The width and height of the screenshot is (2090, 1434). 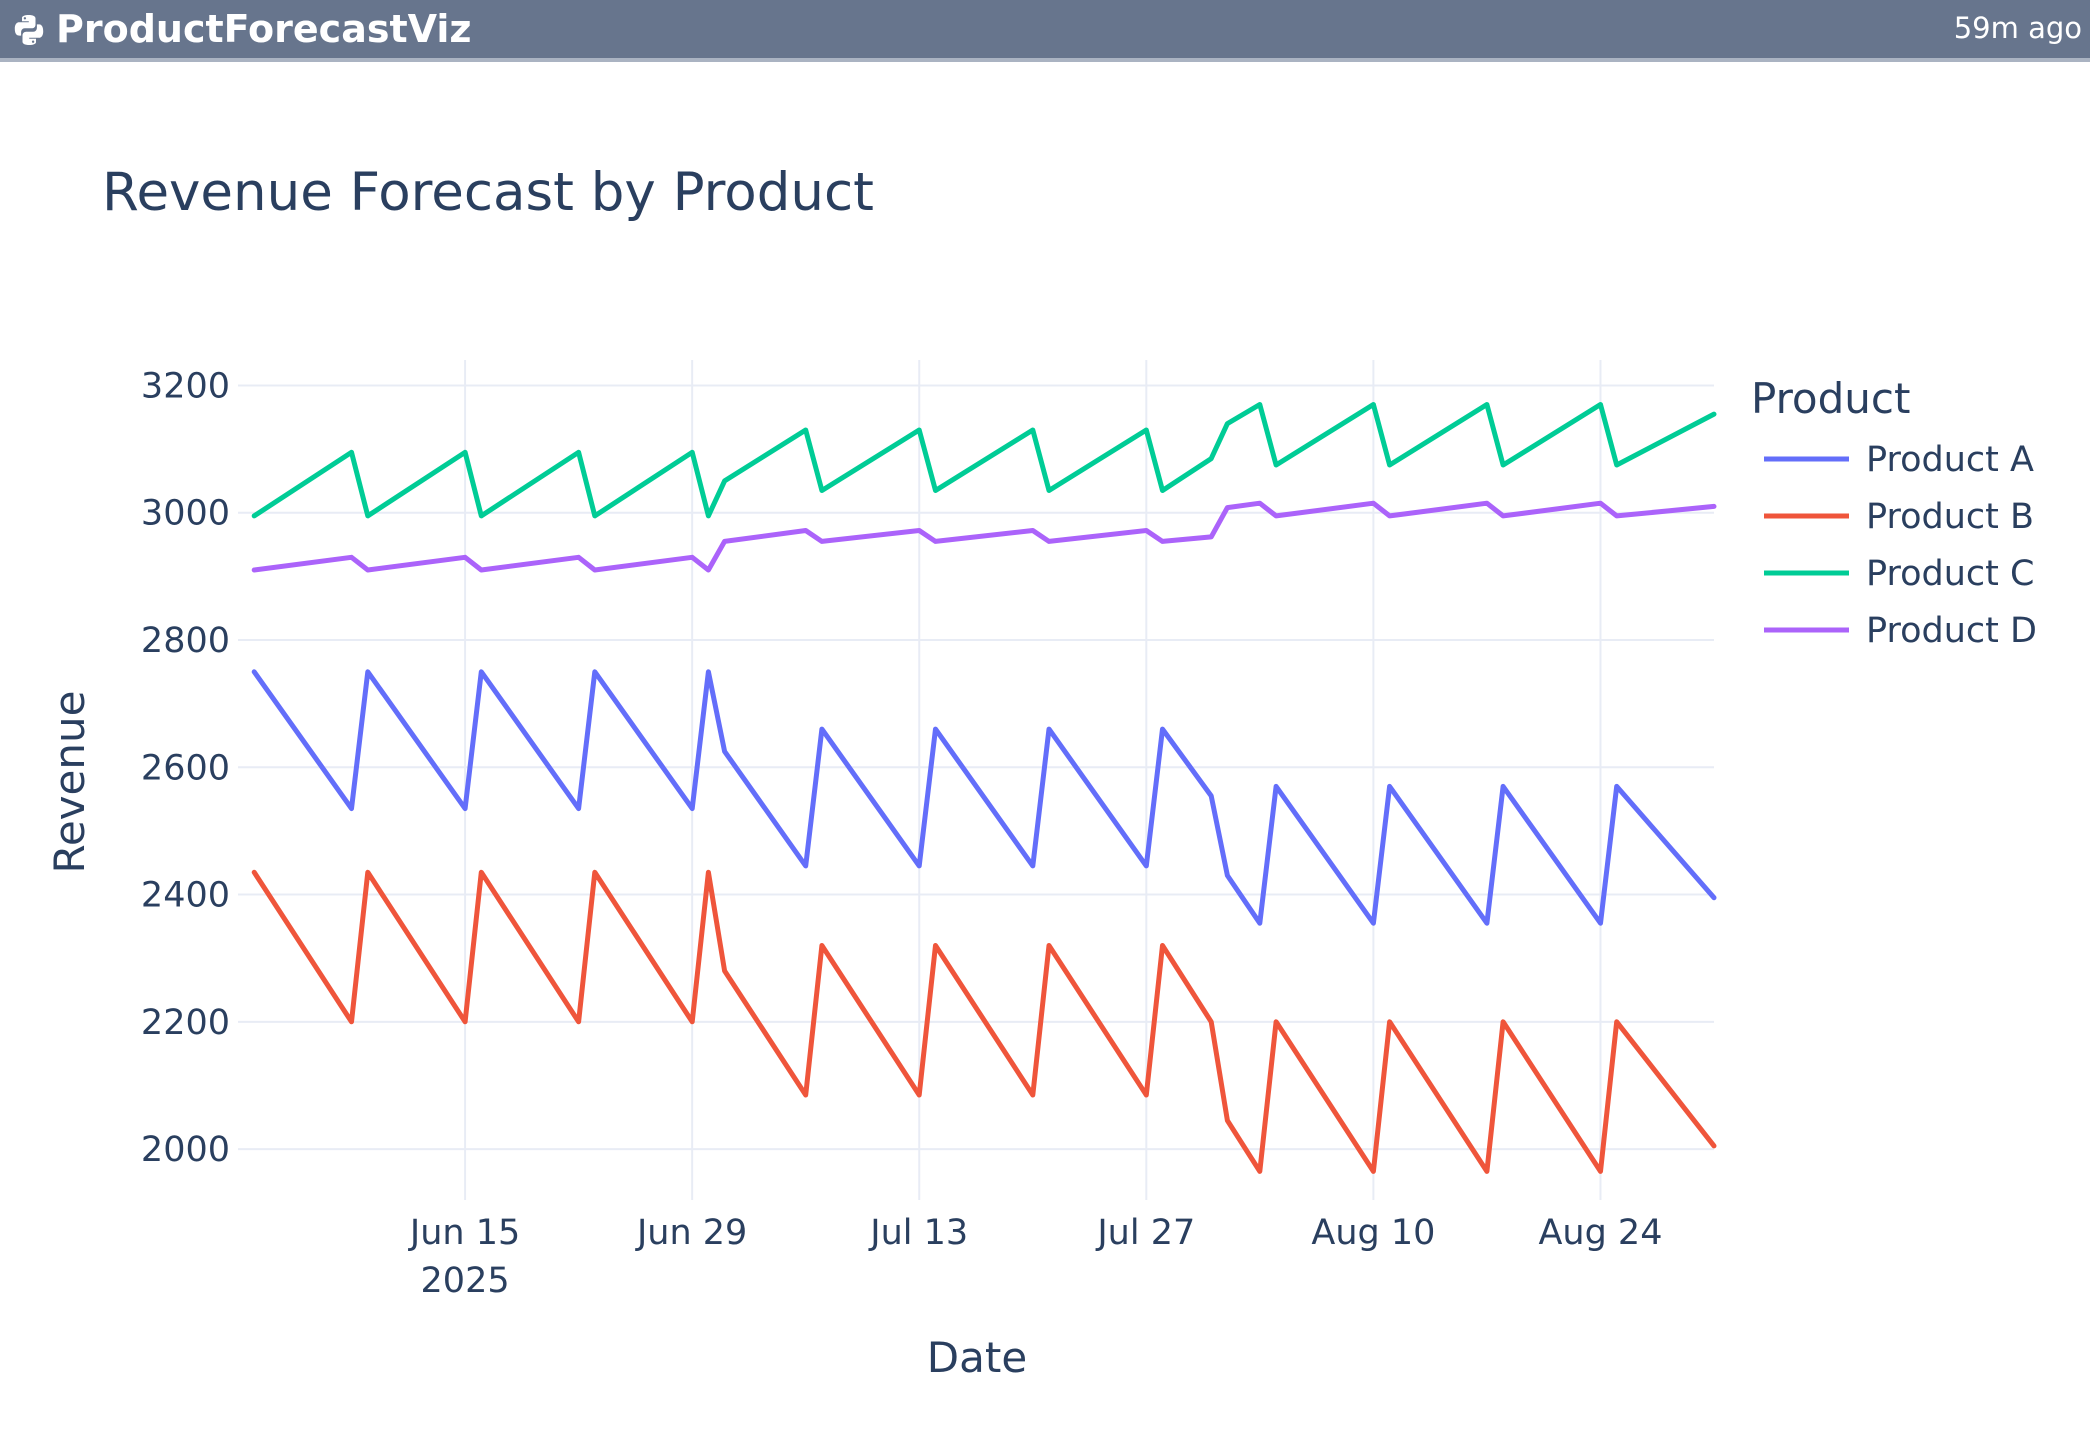 I want to click on chart-title: Revenue Forecast by Product, so click(x=488, y=192).